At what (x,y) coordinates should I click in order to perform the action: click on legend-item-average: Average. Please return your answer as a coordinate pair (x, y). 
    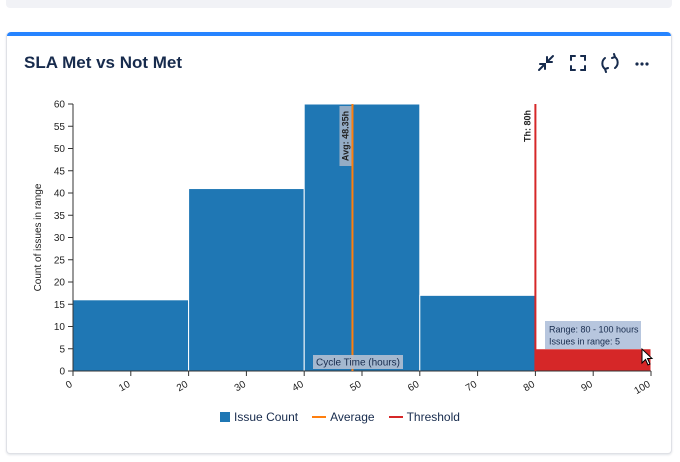
    Looking at the image, I should click on (343, 417).